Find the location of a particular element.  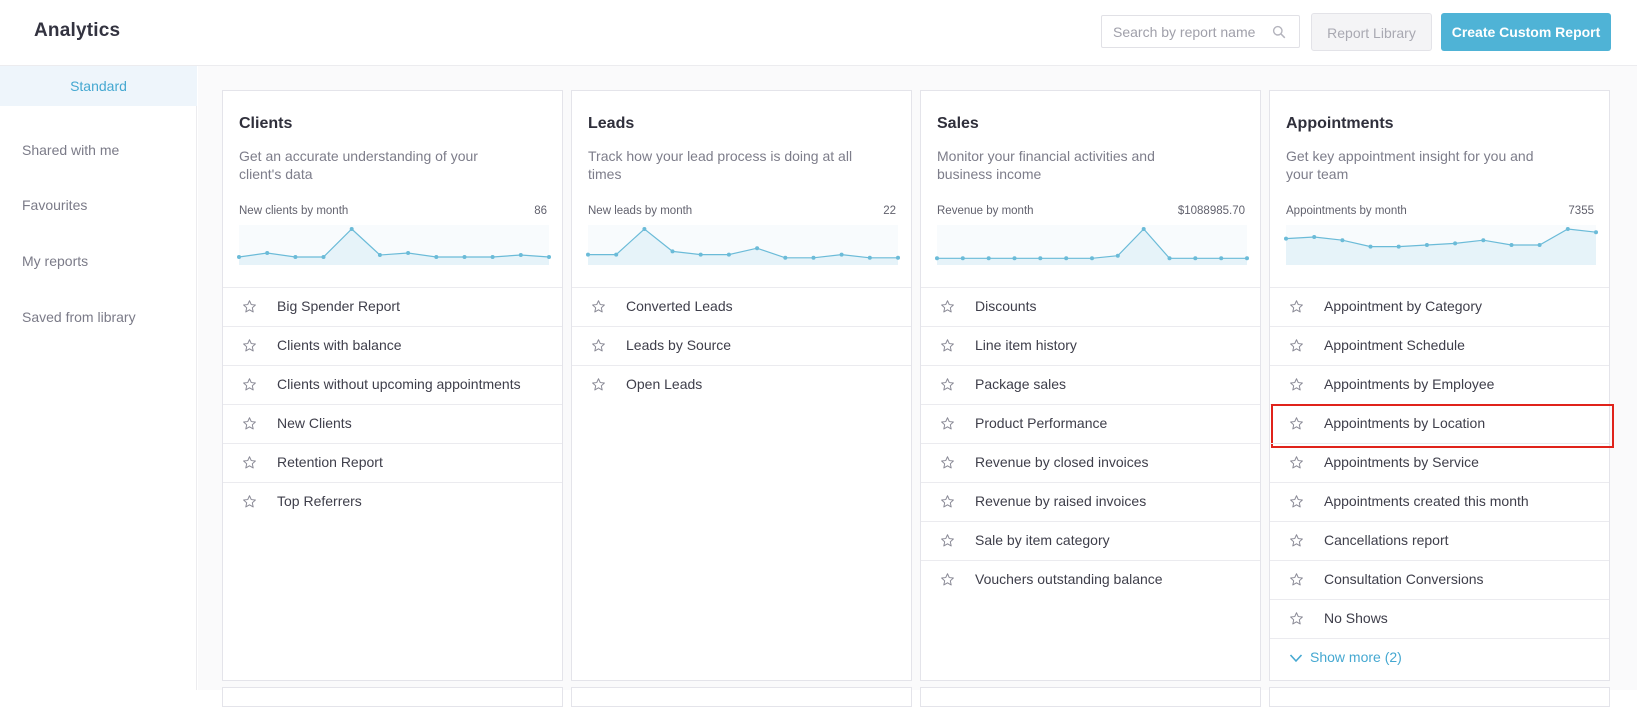

report-item-vouchers-outstanding-balance: Vouchers outstanding balance is located at coordinates (1090, 579).